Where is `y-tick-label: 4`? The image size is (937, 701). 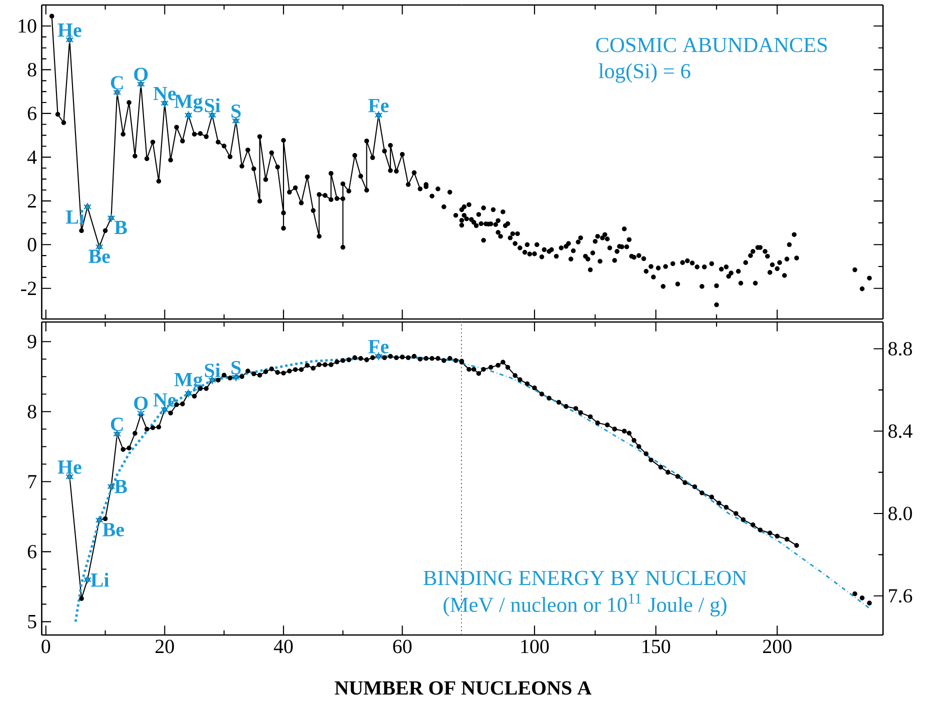 y-tick-label: 4 is located at coordinates (32, 157).